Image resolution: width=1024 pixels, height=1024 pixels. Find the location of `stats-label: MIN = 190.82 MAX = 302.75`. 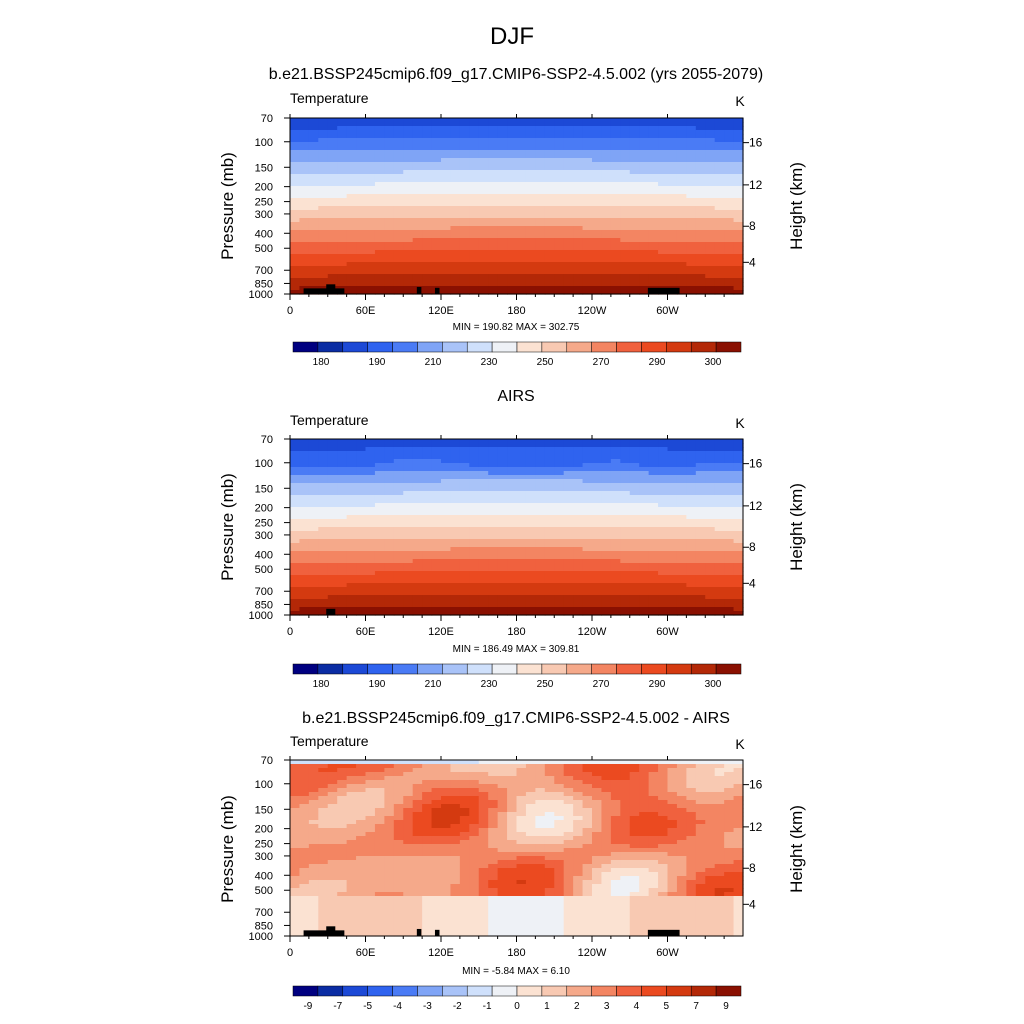

stats-label: MIN = 190.82 MAX = 302.75 is located at coordinates (516, 327).